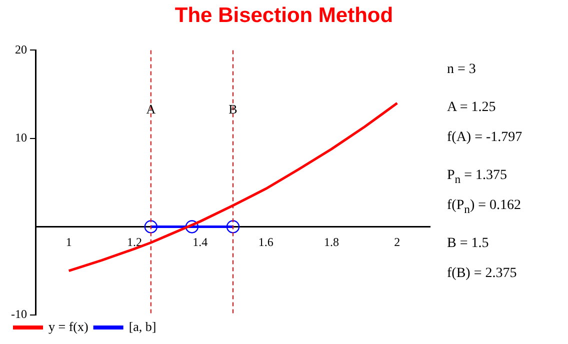 The width and height of the screenshot is (568, 344). Describe the element at coordinates (397, 242) in the screenshot. I see `x-tick-label: 2` at that location.